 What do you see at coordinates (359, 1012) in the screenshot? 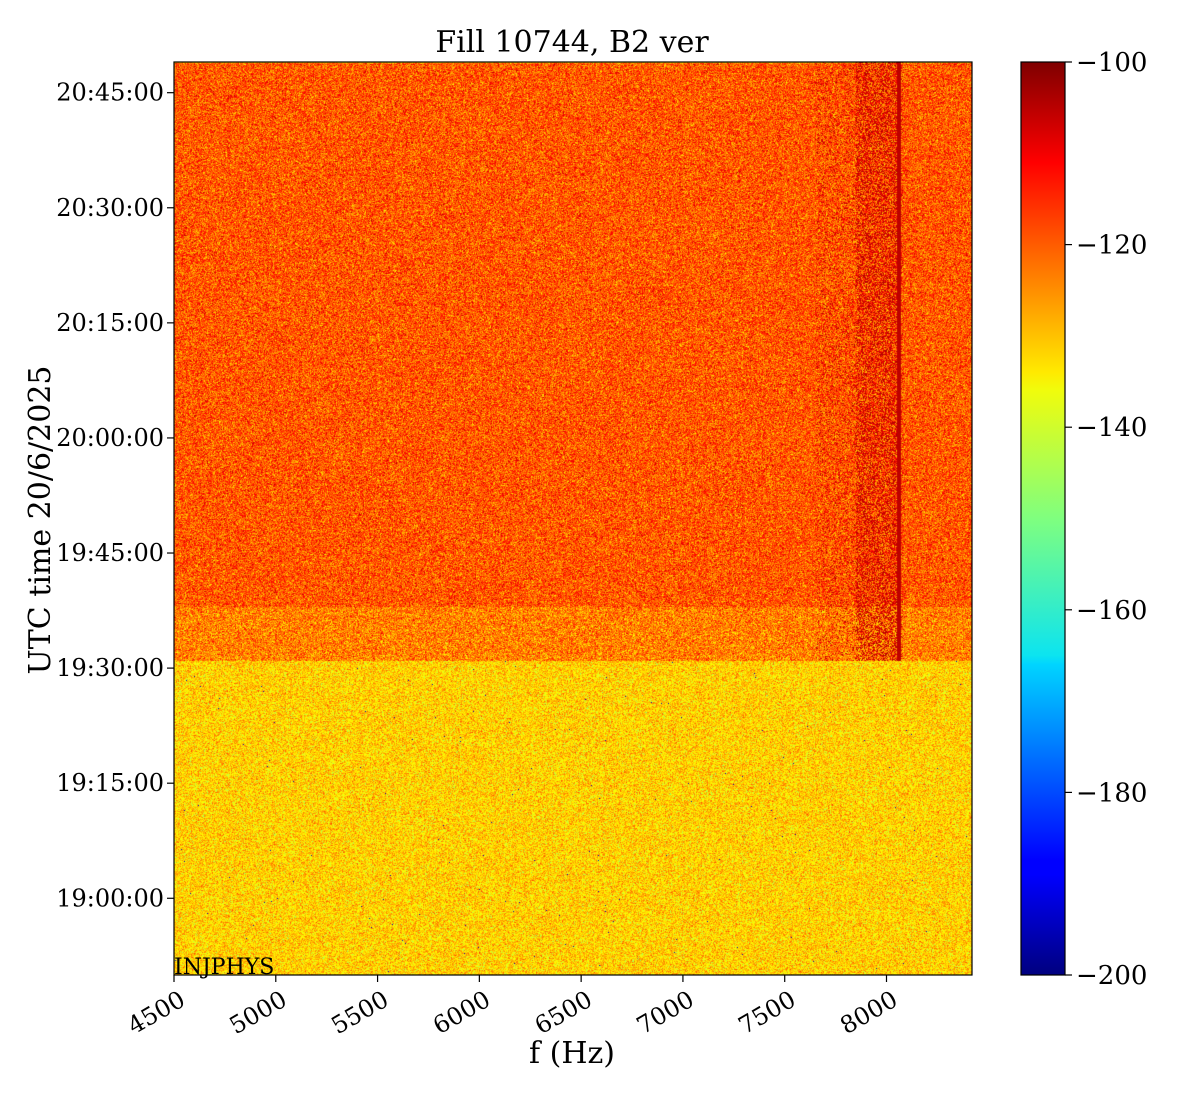
I see `x-tick-label: 5500` at bounding box center [359, 1012].